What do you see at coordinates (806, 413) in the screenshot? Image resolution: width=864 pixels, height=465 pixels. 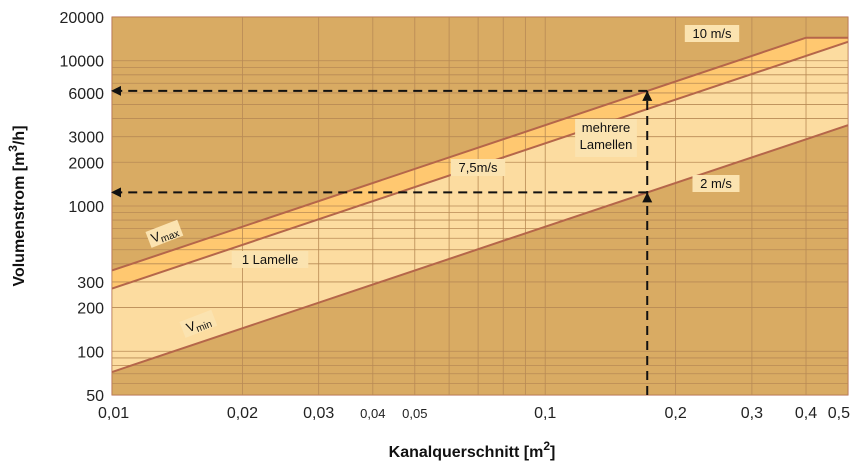 I see `x-tick-label: 0,4` at bounding box center [806, 413].